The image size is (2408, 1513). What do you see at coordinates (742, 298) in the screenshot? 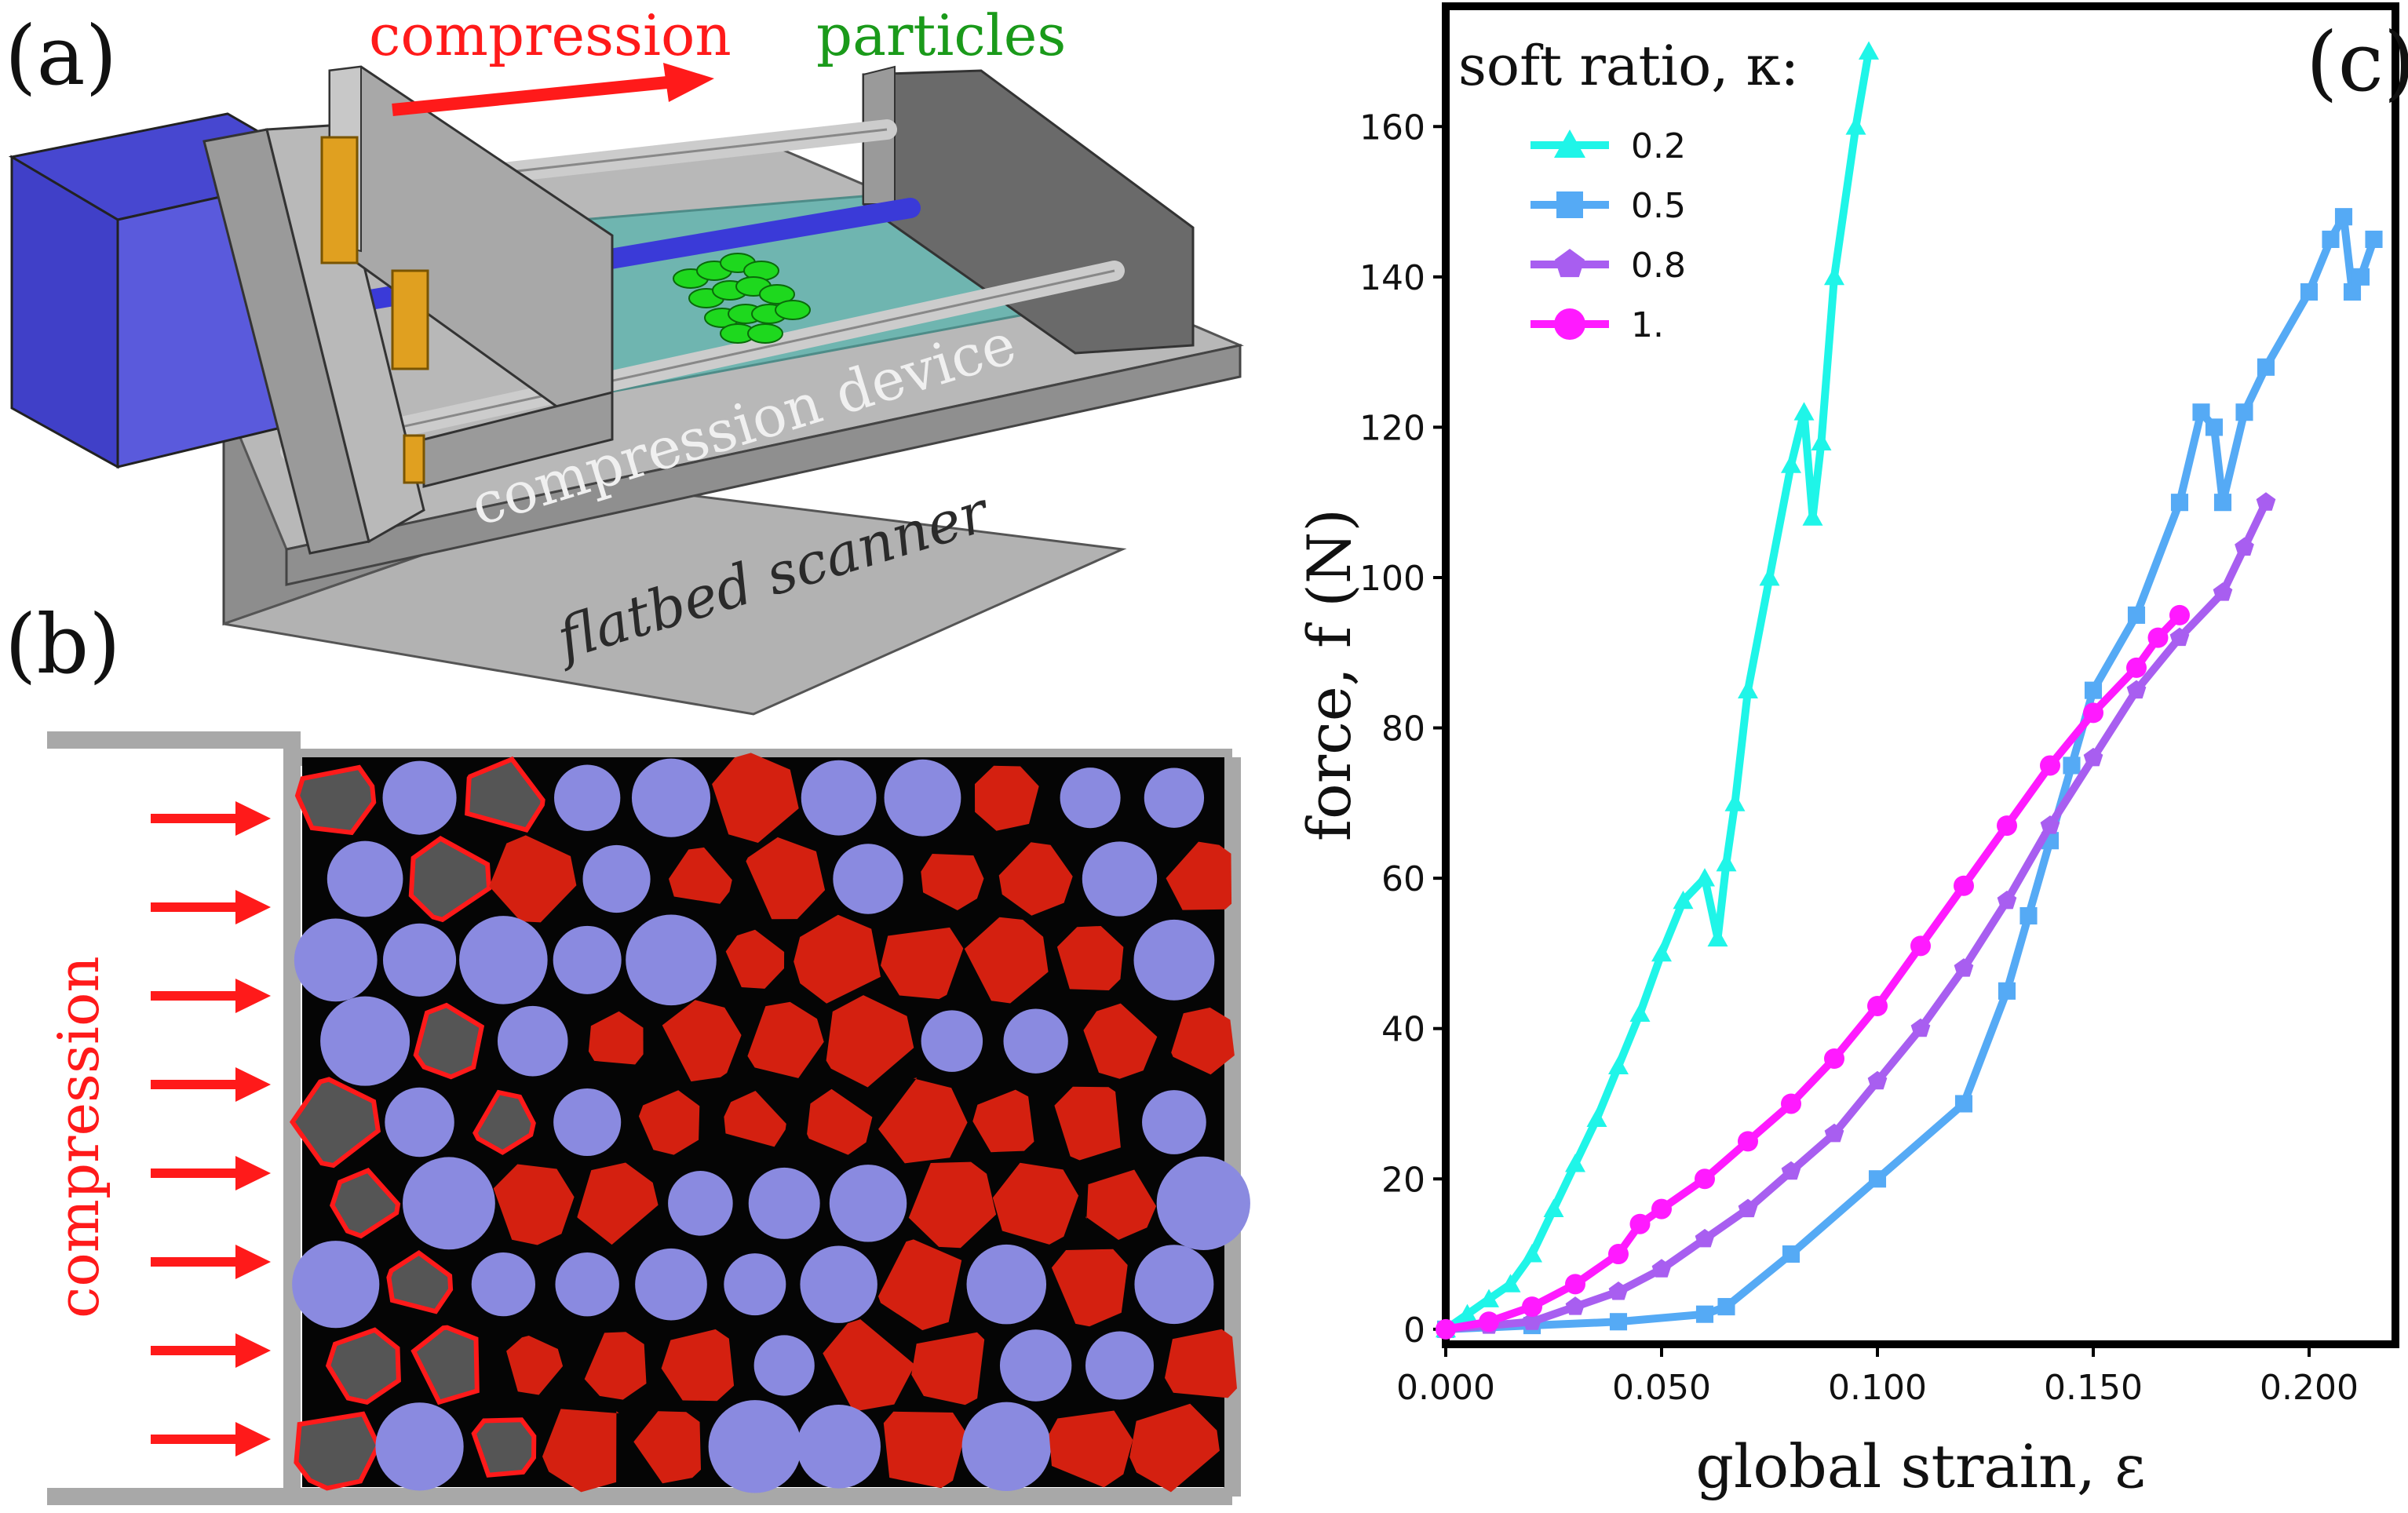
I see `particles` at bounding box center [742, 298].